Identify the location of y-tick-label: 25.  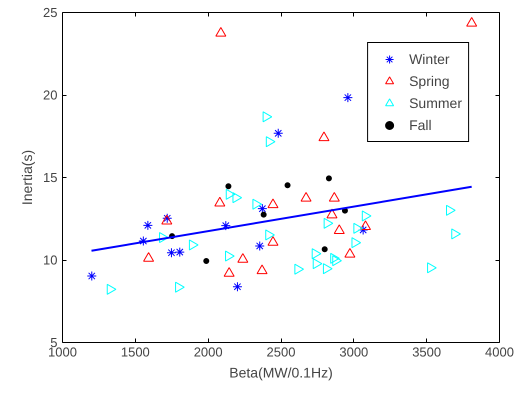
(50, 12).